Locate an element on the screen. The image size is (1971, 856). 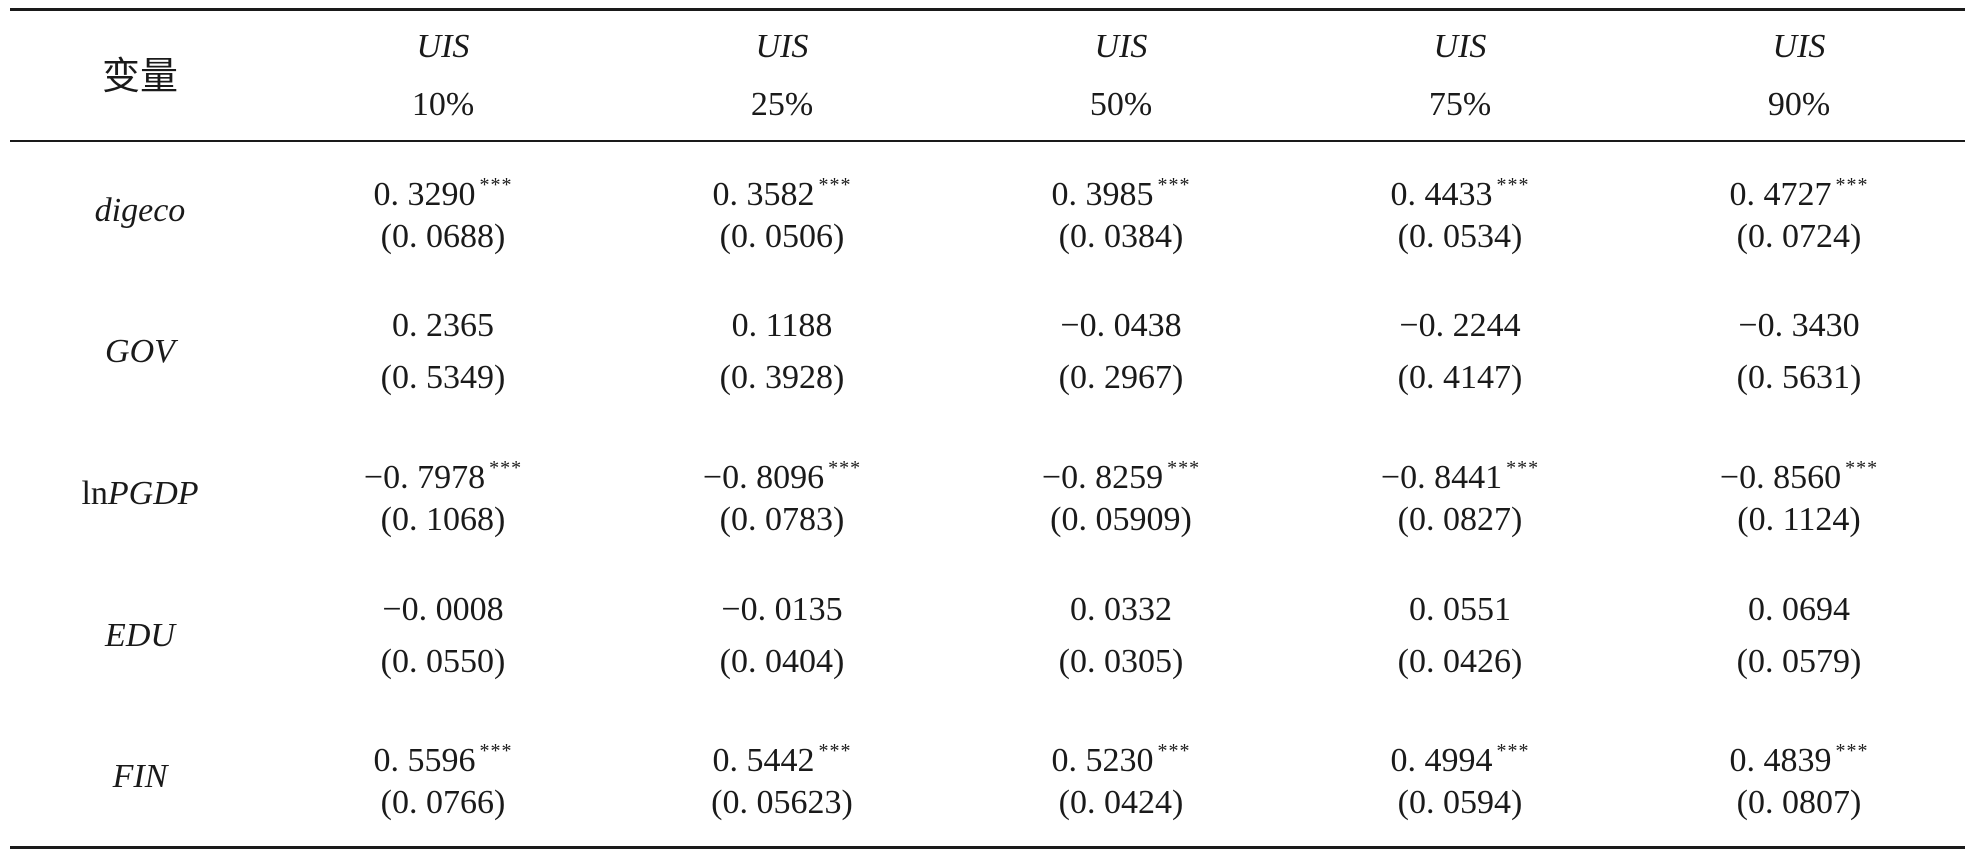
coefficient-value: −0. 0438 is located at coordinates (1121, 325).